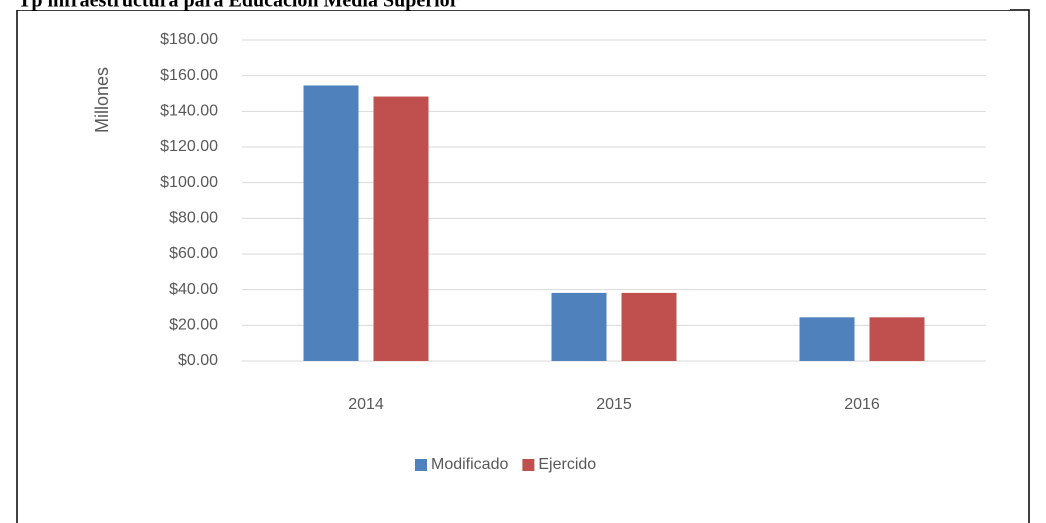  What do you see at coordinates (193, 218) in the screenshot?
I see `y-tick-label: $80.00` at bounding box center [193, 218].